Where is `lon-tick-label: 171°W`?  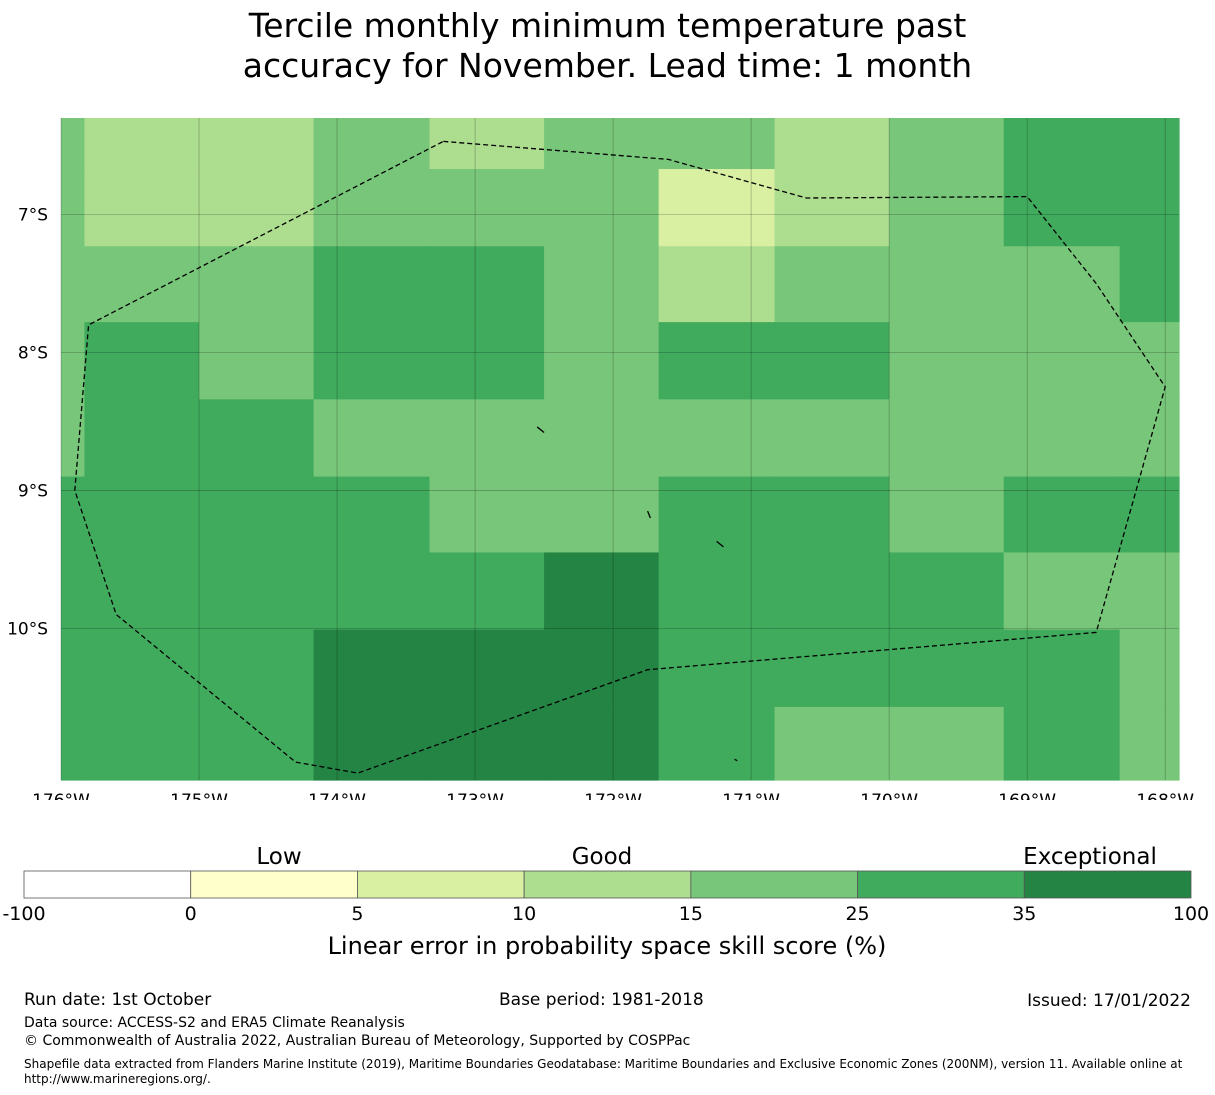 lon-tick-label: 171°W is located at coordinates (751, 795).